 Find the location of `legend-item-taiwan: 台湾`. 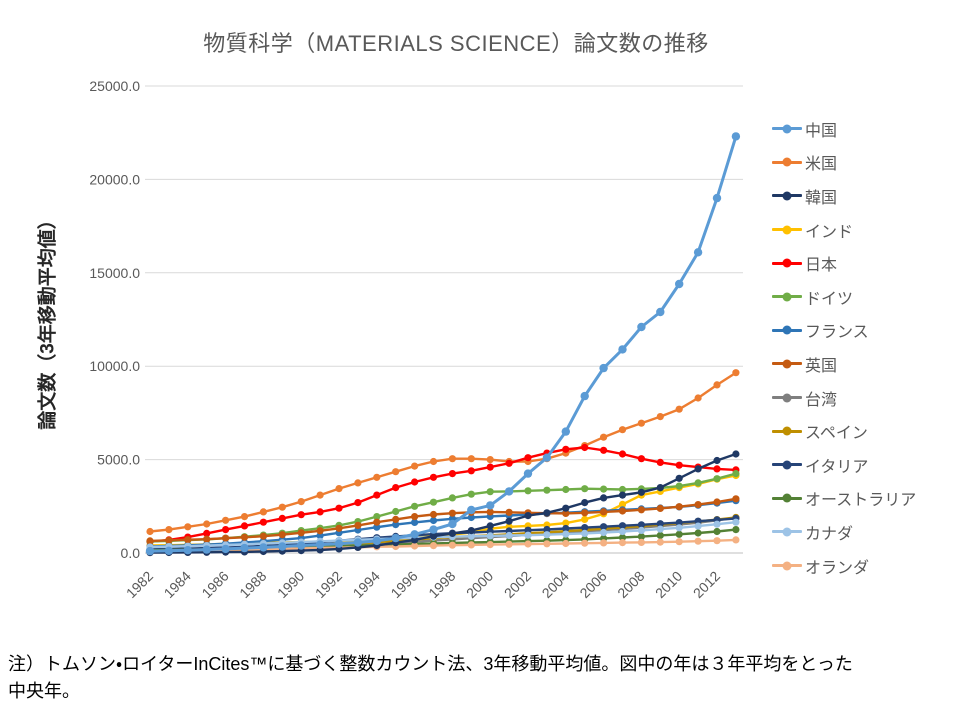

legend-item-taiwan: 台湾 is located at coordinates (844, 398).